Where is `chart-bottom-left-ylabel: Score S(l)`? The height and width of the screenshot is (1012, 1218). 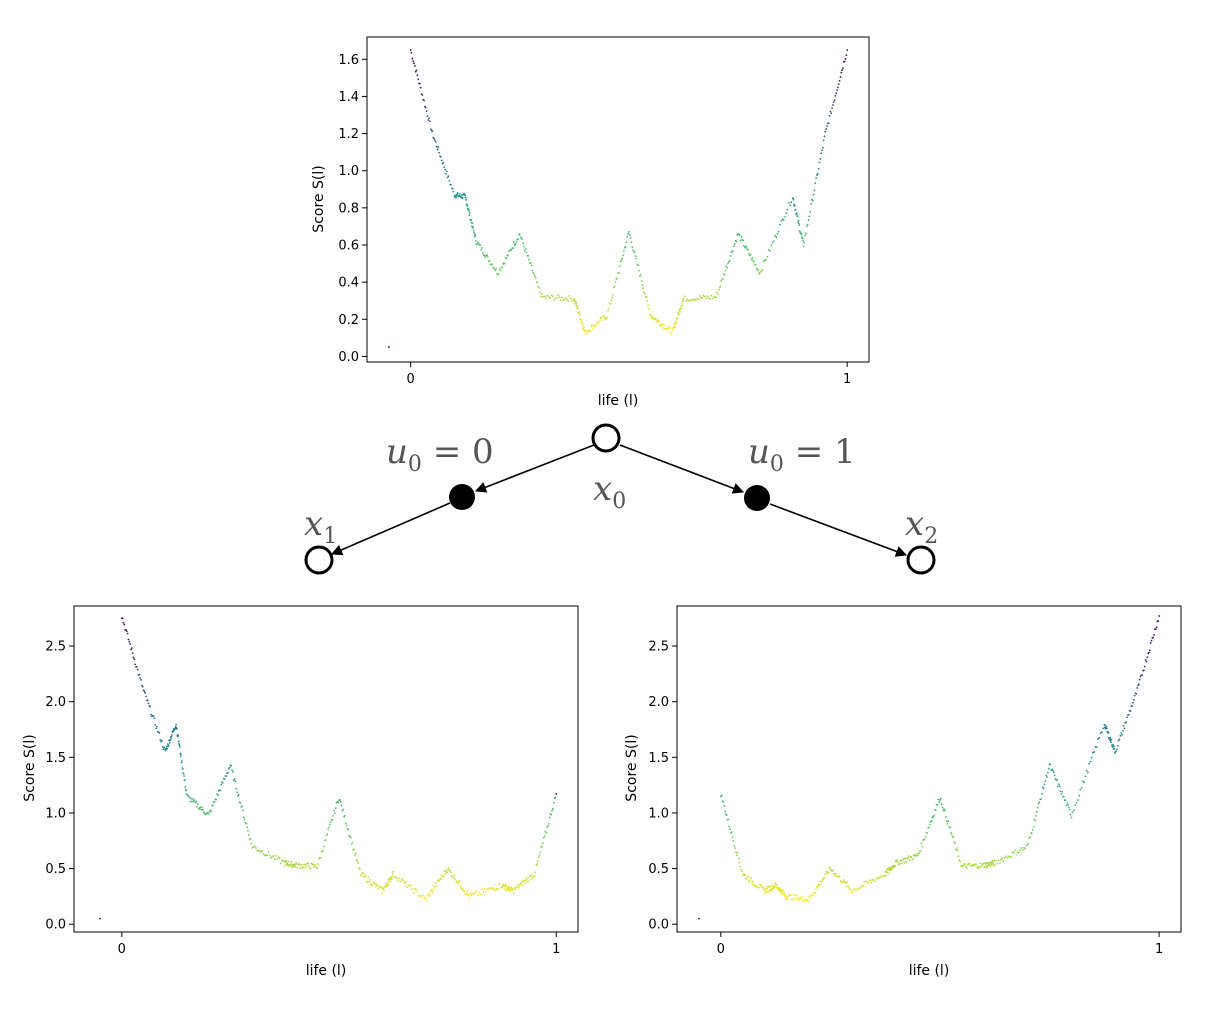 chart-bottom-left-ylabel: Score S(l) is located at coordinates (30, 767).